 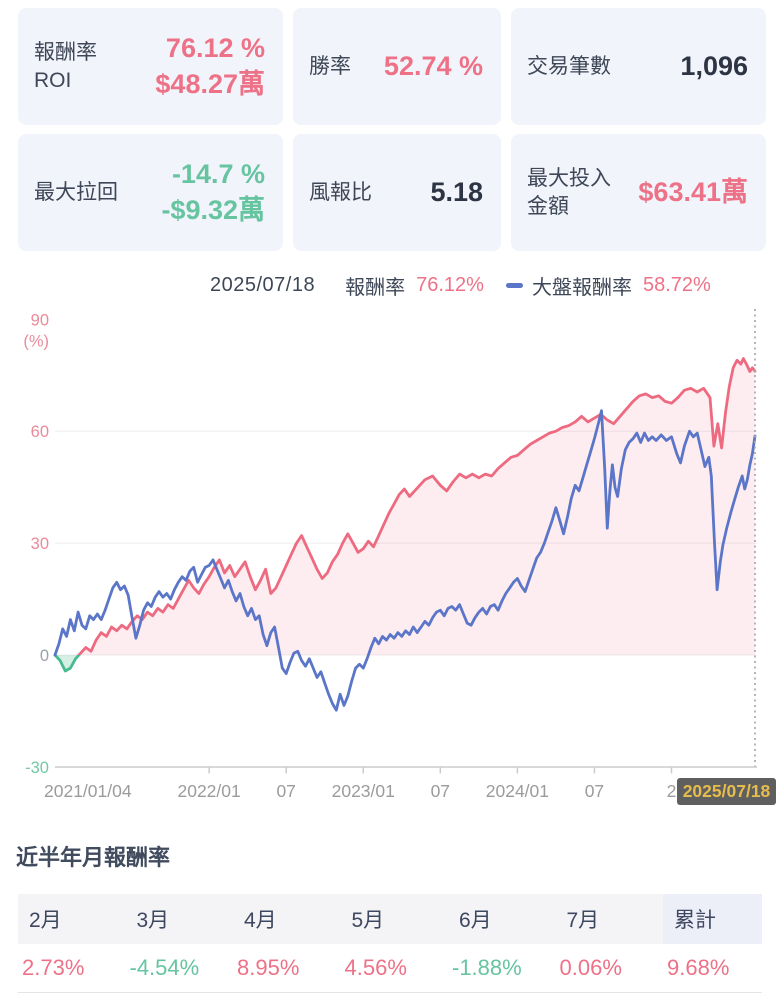 What do you see at coordinates (517, 791) in the screenshot?
I see `x-axis-label: 2024/01` at bounding box center [517, 791].